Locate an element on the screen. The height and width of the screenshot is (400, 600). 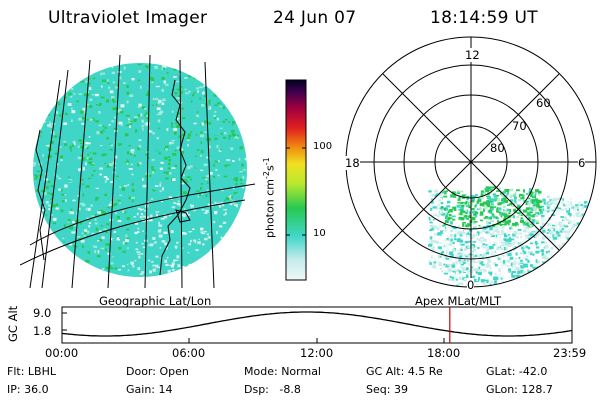
mlt-label-12: 12 is located at coordinates (472, 55).